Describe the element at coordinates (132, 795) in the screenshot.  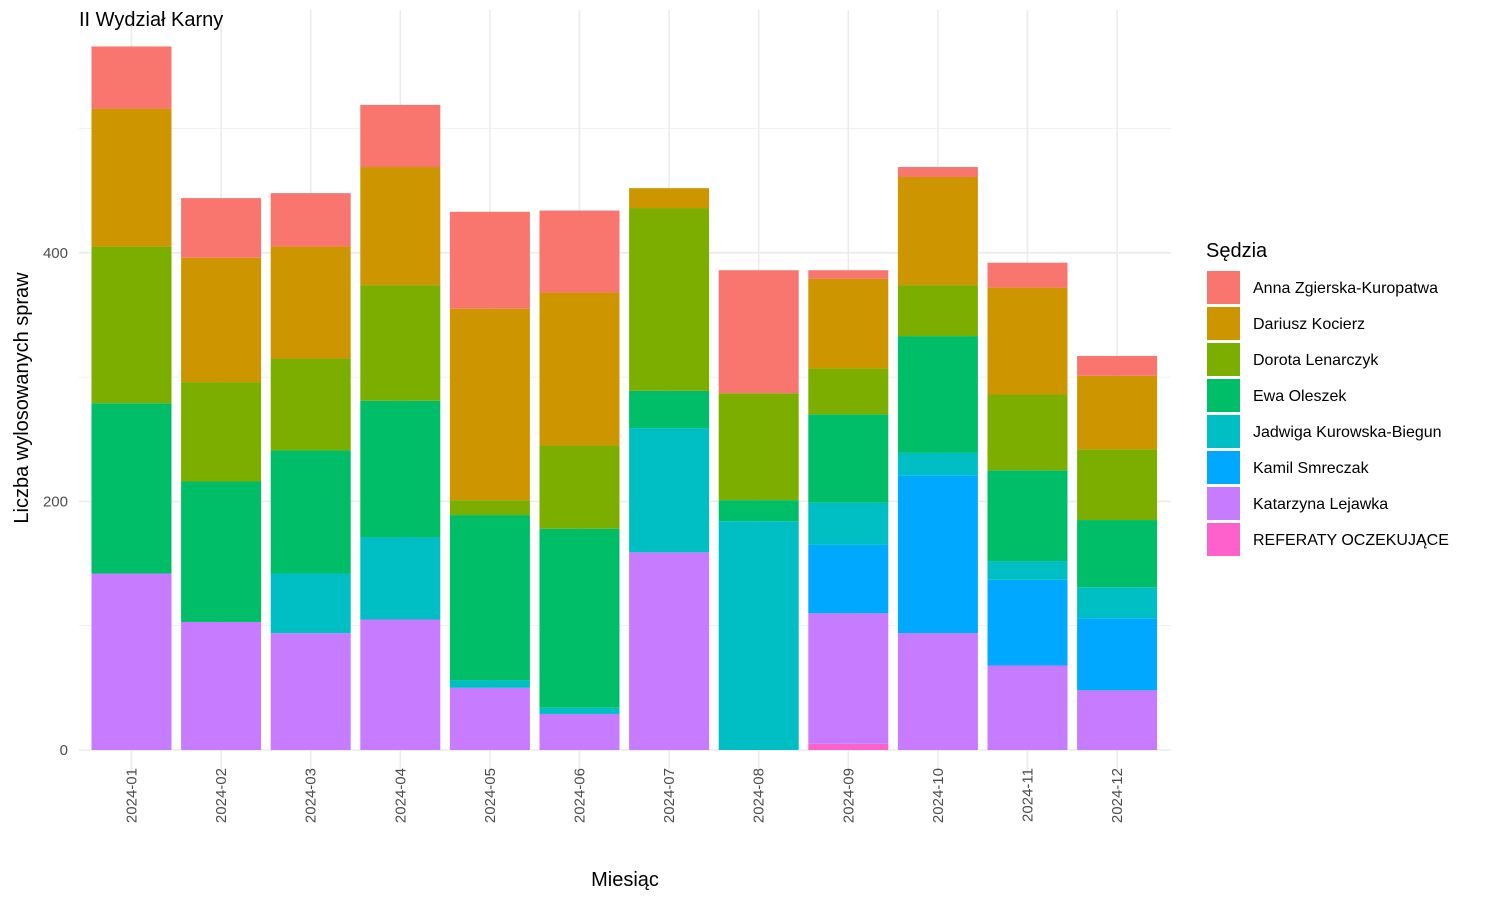
I see `x-tick-label: 2024-01` at that location.